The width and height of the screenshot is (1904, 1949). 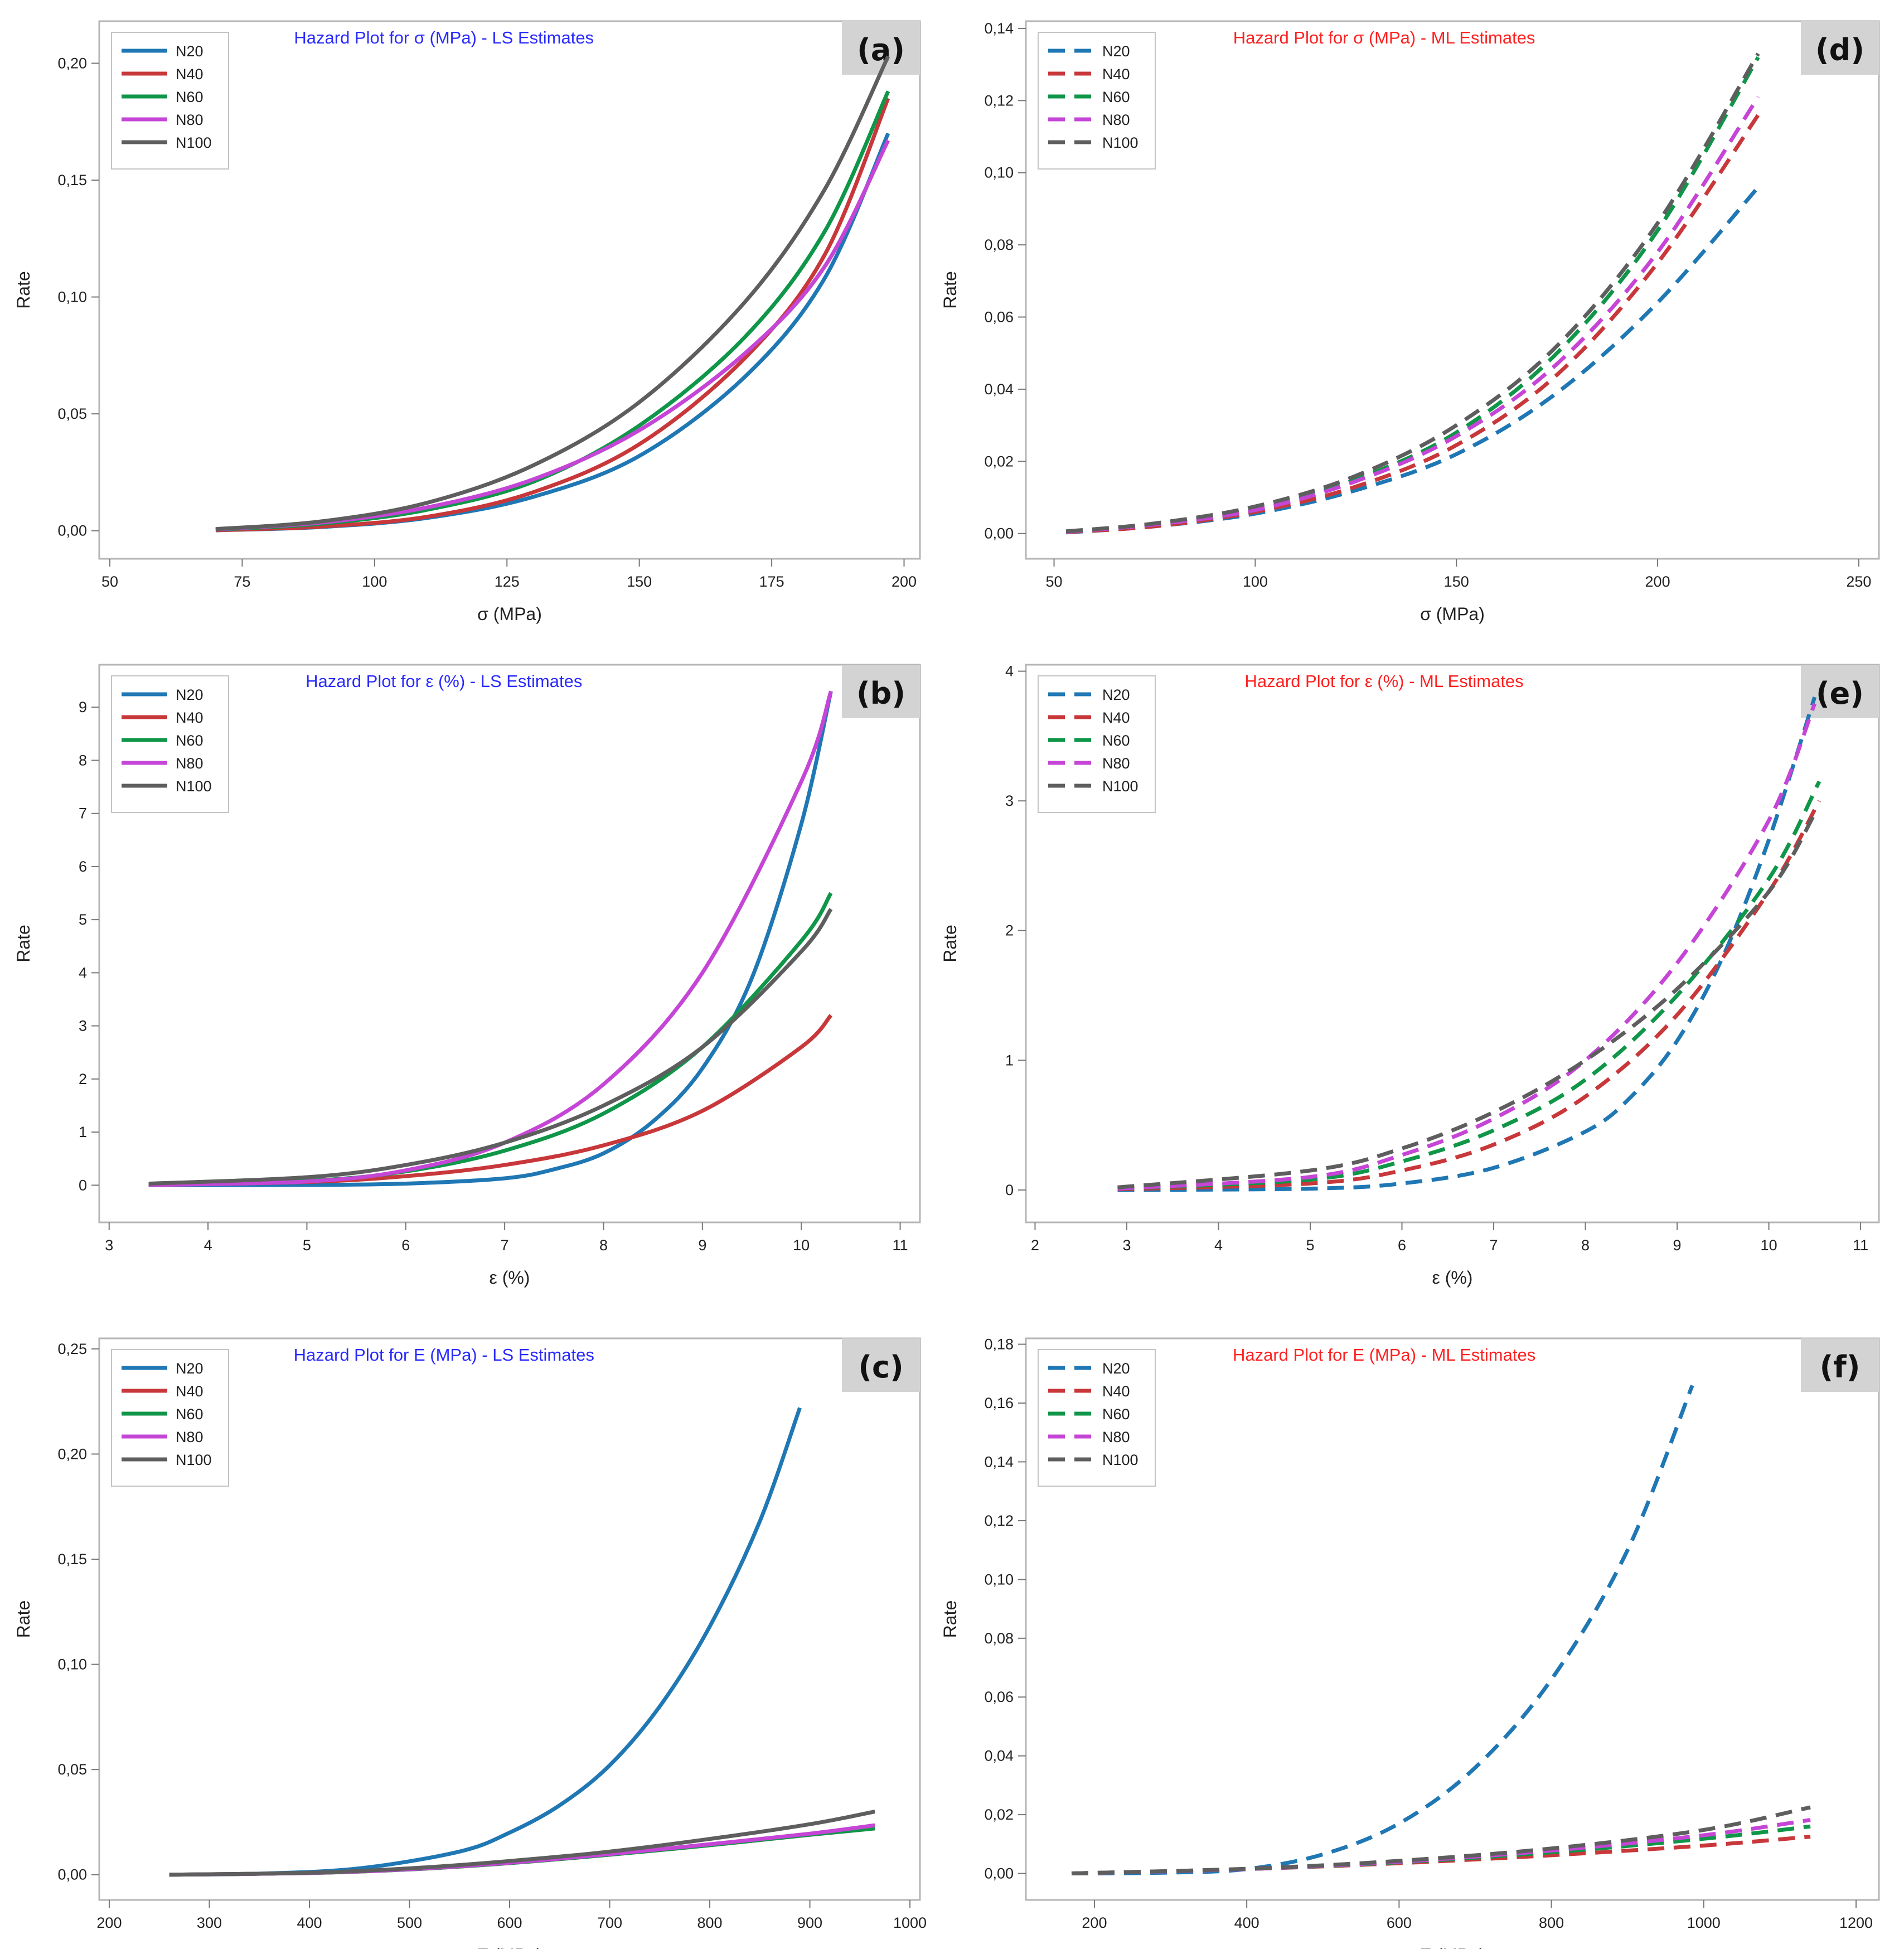 I want to click on panel-letter: (e), so click(x=1840, y=693).